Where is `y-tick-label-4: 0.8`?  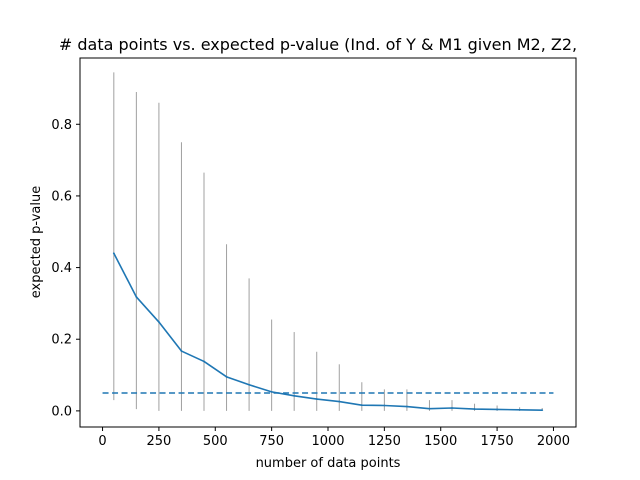 y-tick-label-4: 0.8 is located at coordinates (61, 125).